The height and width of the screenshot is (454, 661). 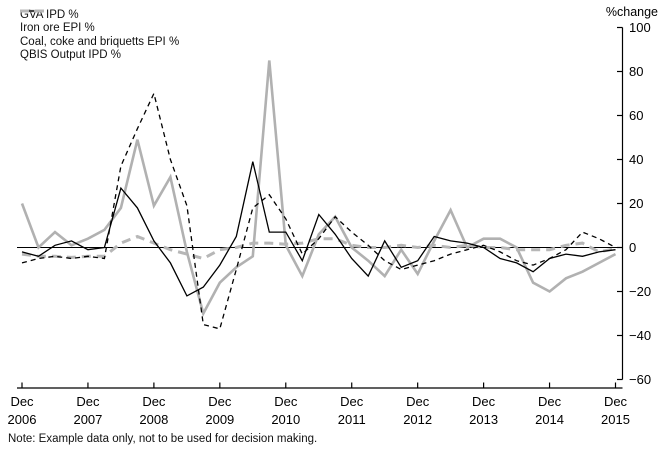 What do you see at coordinates (219, 419) in the screenshot?
I see `x-tick-label-year: 2009` at bounding box center [219, 419].